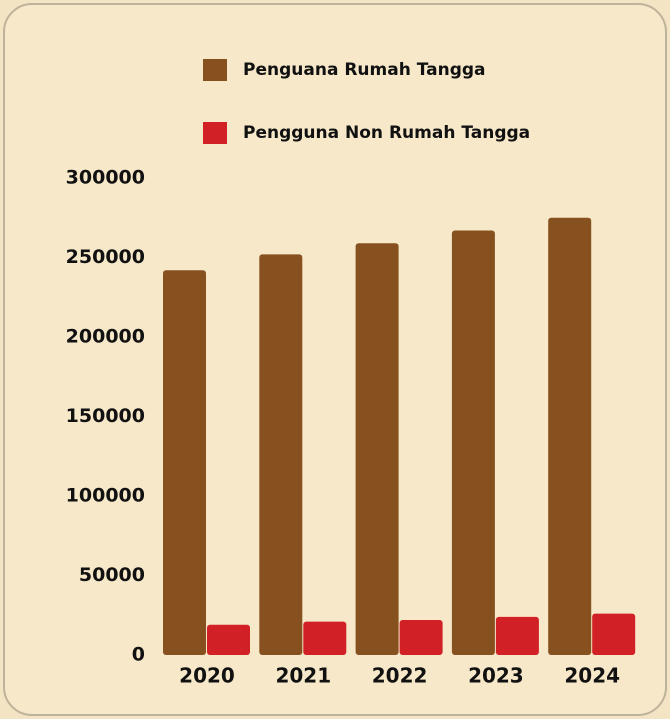 Image resolution: width=670 pixels, height=719 pixels. I want to click on y-tick-label: 0, so click(138, 655).